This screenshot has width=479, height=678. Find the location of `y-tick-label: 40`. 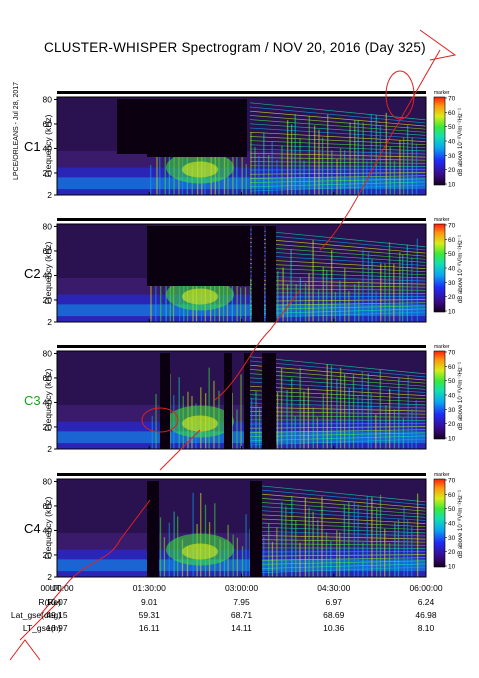

y-tick-label: 40 is located at coordinates (48, 148).